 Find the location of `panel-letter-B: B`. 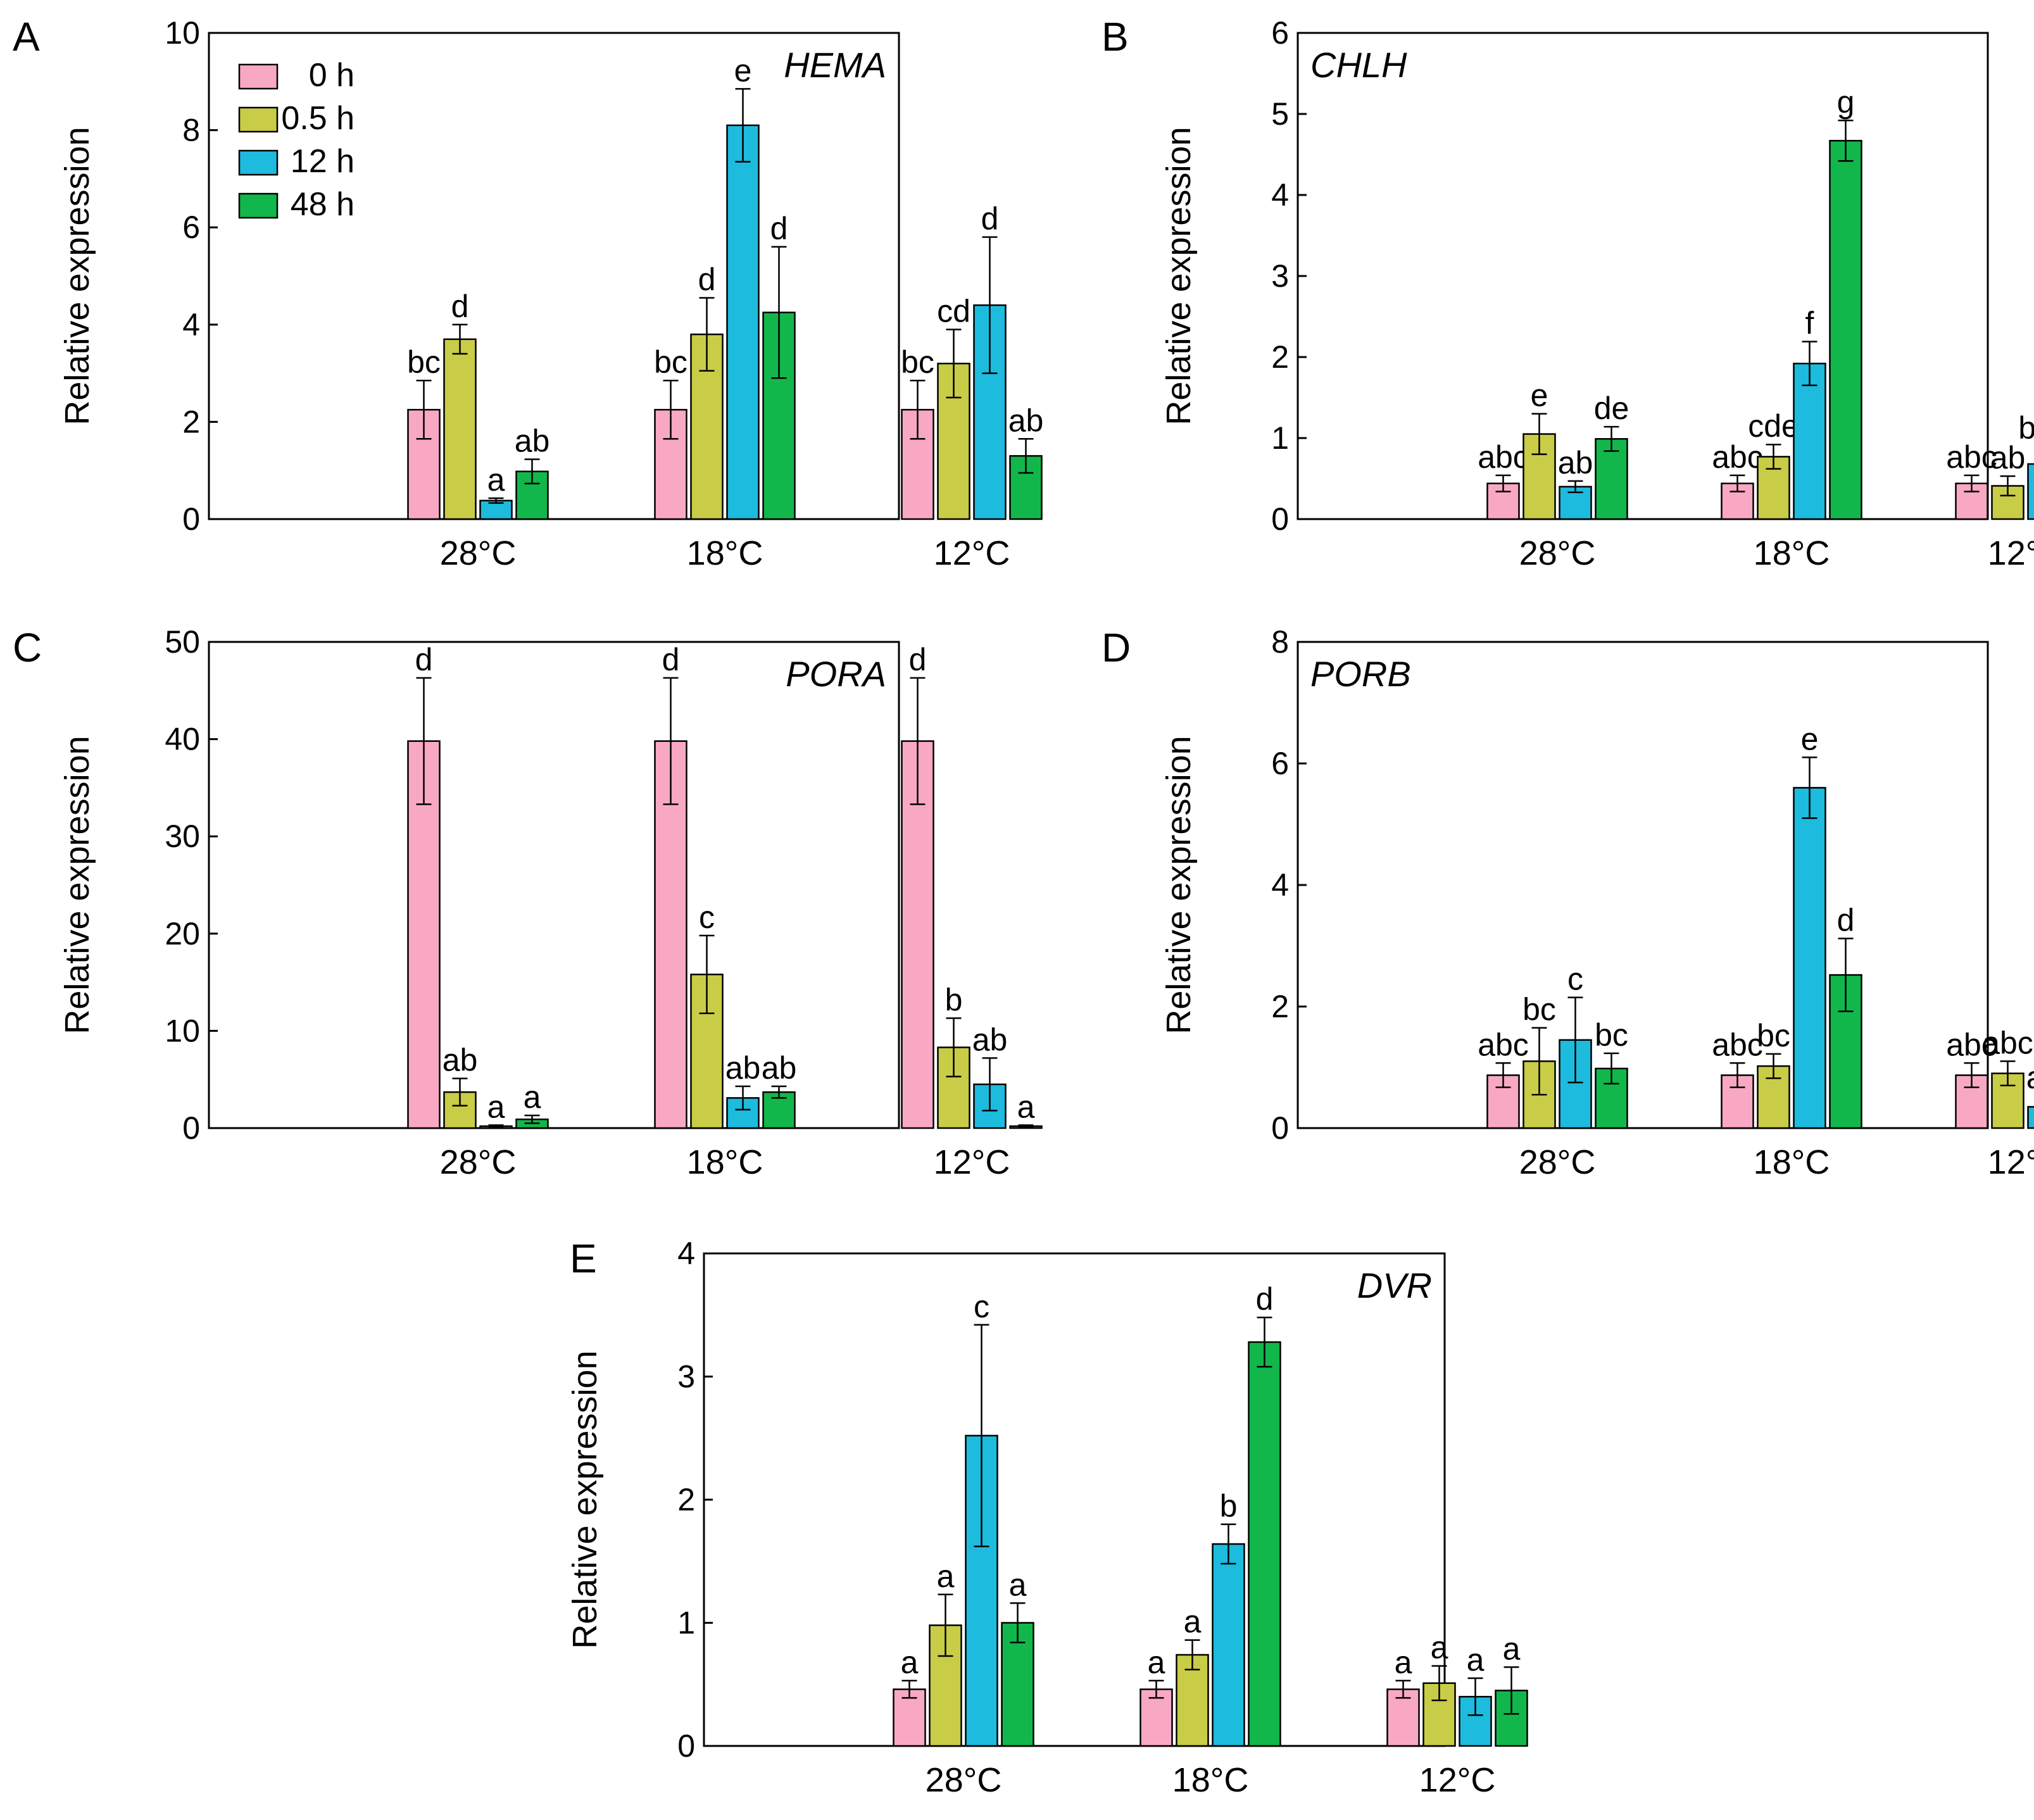

panel-letter-B: B is located at coordinates (1115, 37).